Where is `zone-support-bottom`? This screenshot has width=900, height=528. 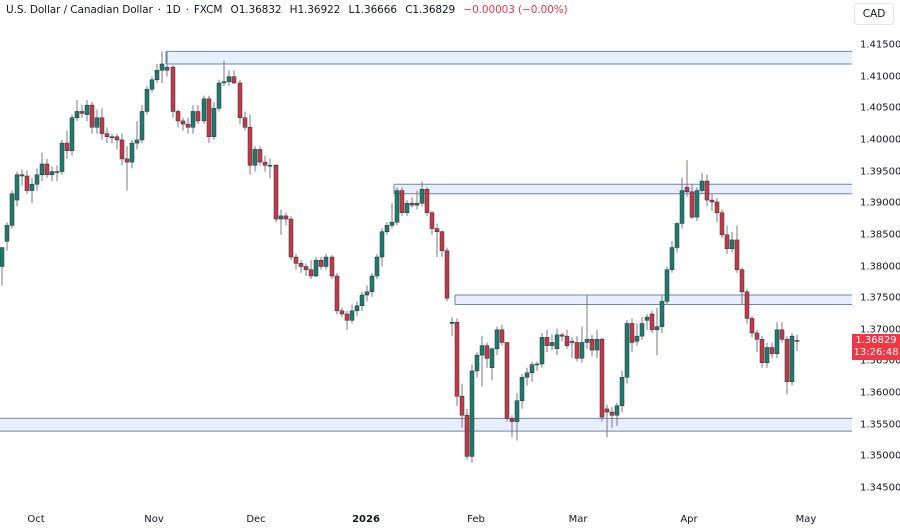
zone-support-bottom is located at coordinates (426, 424).